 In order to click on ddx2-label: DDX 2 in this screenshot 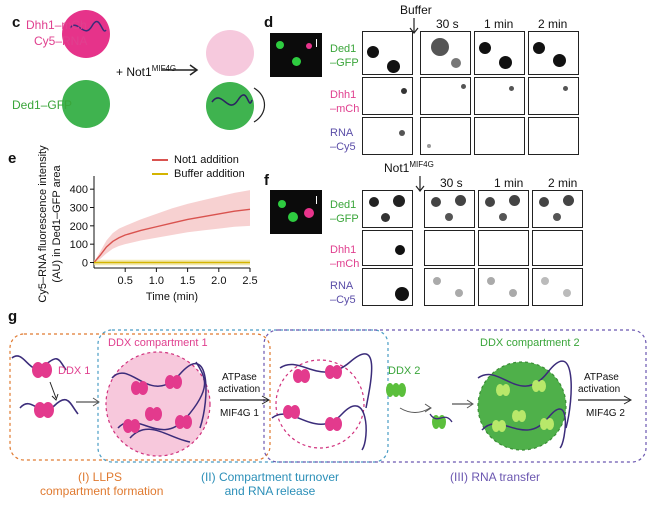, I will do `click(404, 371)`.